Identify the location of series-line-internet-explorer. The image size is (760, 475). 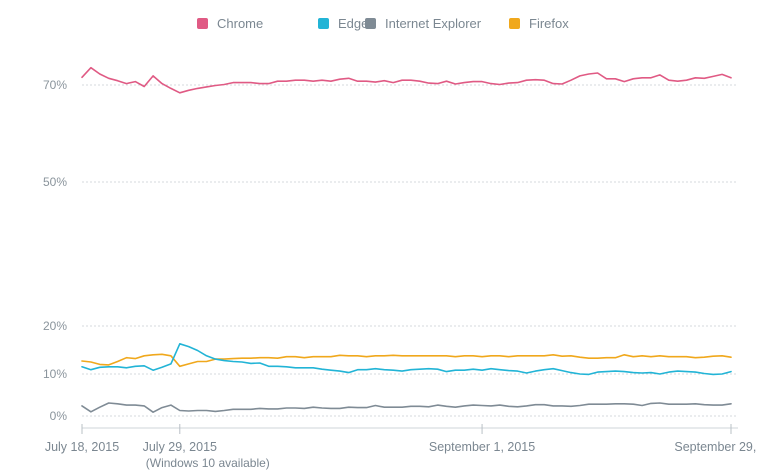
(406, 407).